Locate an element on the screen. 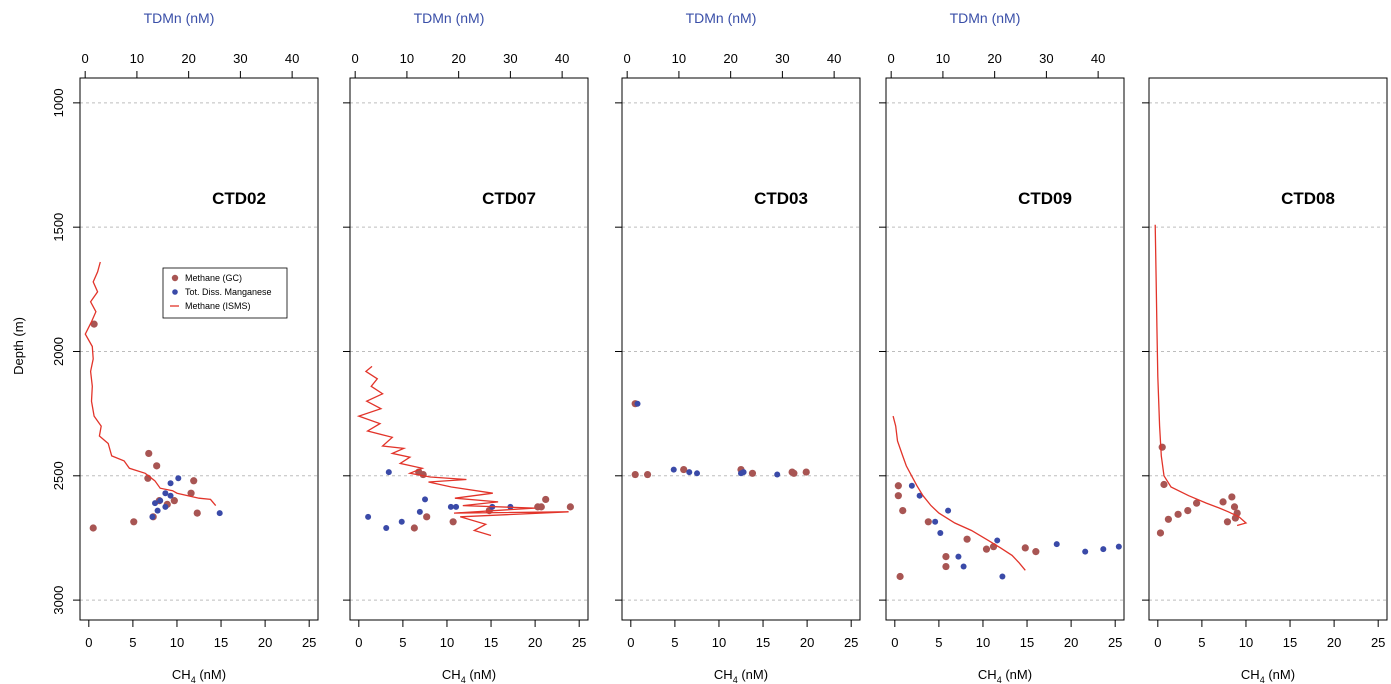 This screenshot has height=684, width=1391. y-tick-label: 2500 is located at coordinates (58, 475).